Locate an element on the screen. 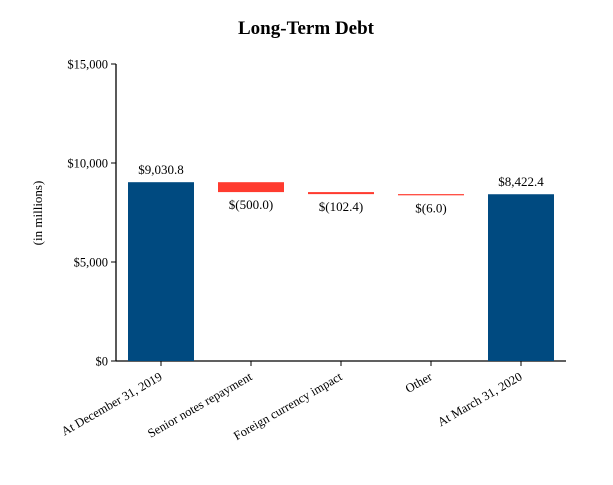  chart-title: Long-Term Debt is located at coordinates (306, 28).